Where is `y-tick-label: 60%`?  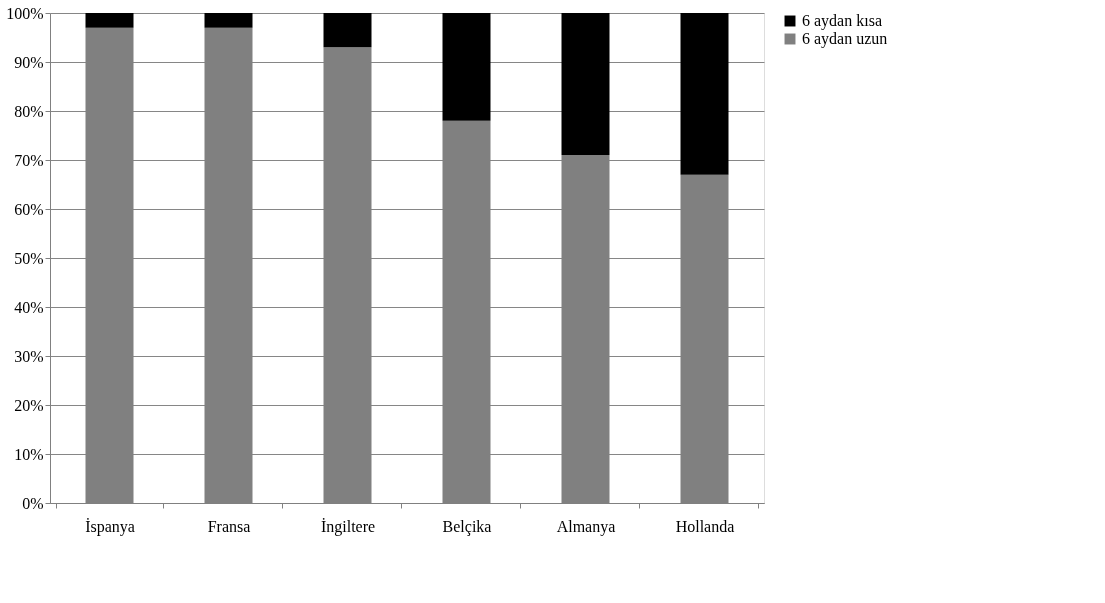 y-tick-label: 60% is located at coordinates (29, 209).